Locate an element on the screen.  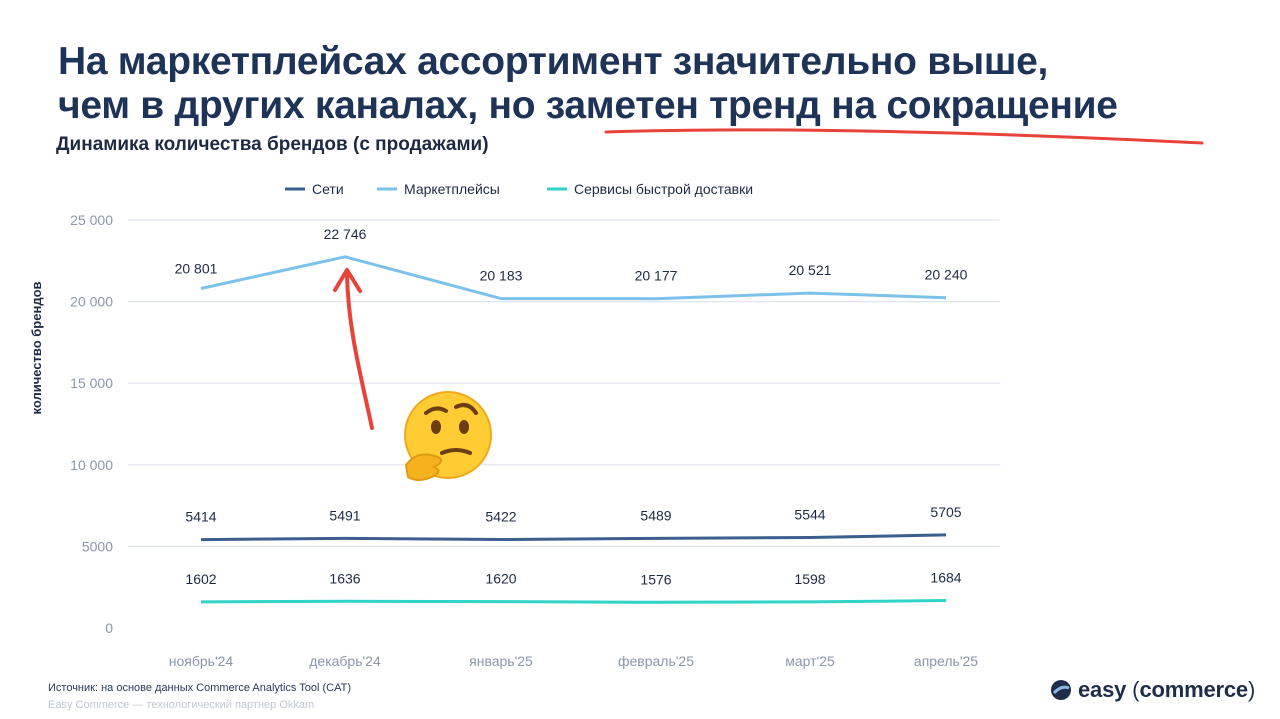
data-label: 5489 is located at coordinates (655, 515).